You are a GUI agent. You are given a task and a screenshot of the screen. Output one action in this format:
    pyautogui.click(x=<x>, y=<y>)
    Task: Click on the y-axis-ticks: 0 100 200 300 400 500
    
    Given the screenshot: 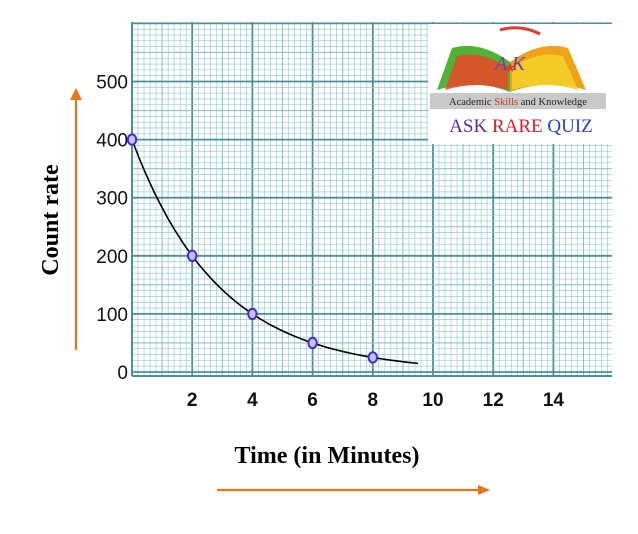 What is the action you would take?
    pyautogui.click(x=112, y=229)
    